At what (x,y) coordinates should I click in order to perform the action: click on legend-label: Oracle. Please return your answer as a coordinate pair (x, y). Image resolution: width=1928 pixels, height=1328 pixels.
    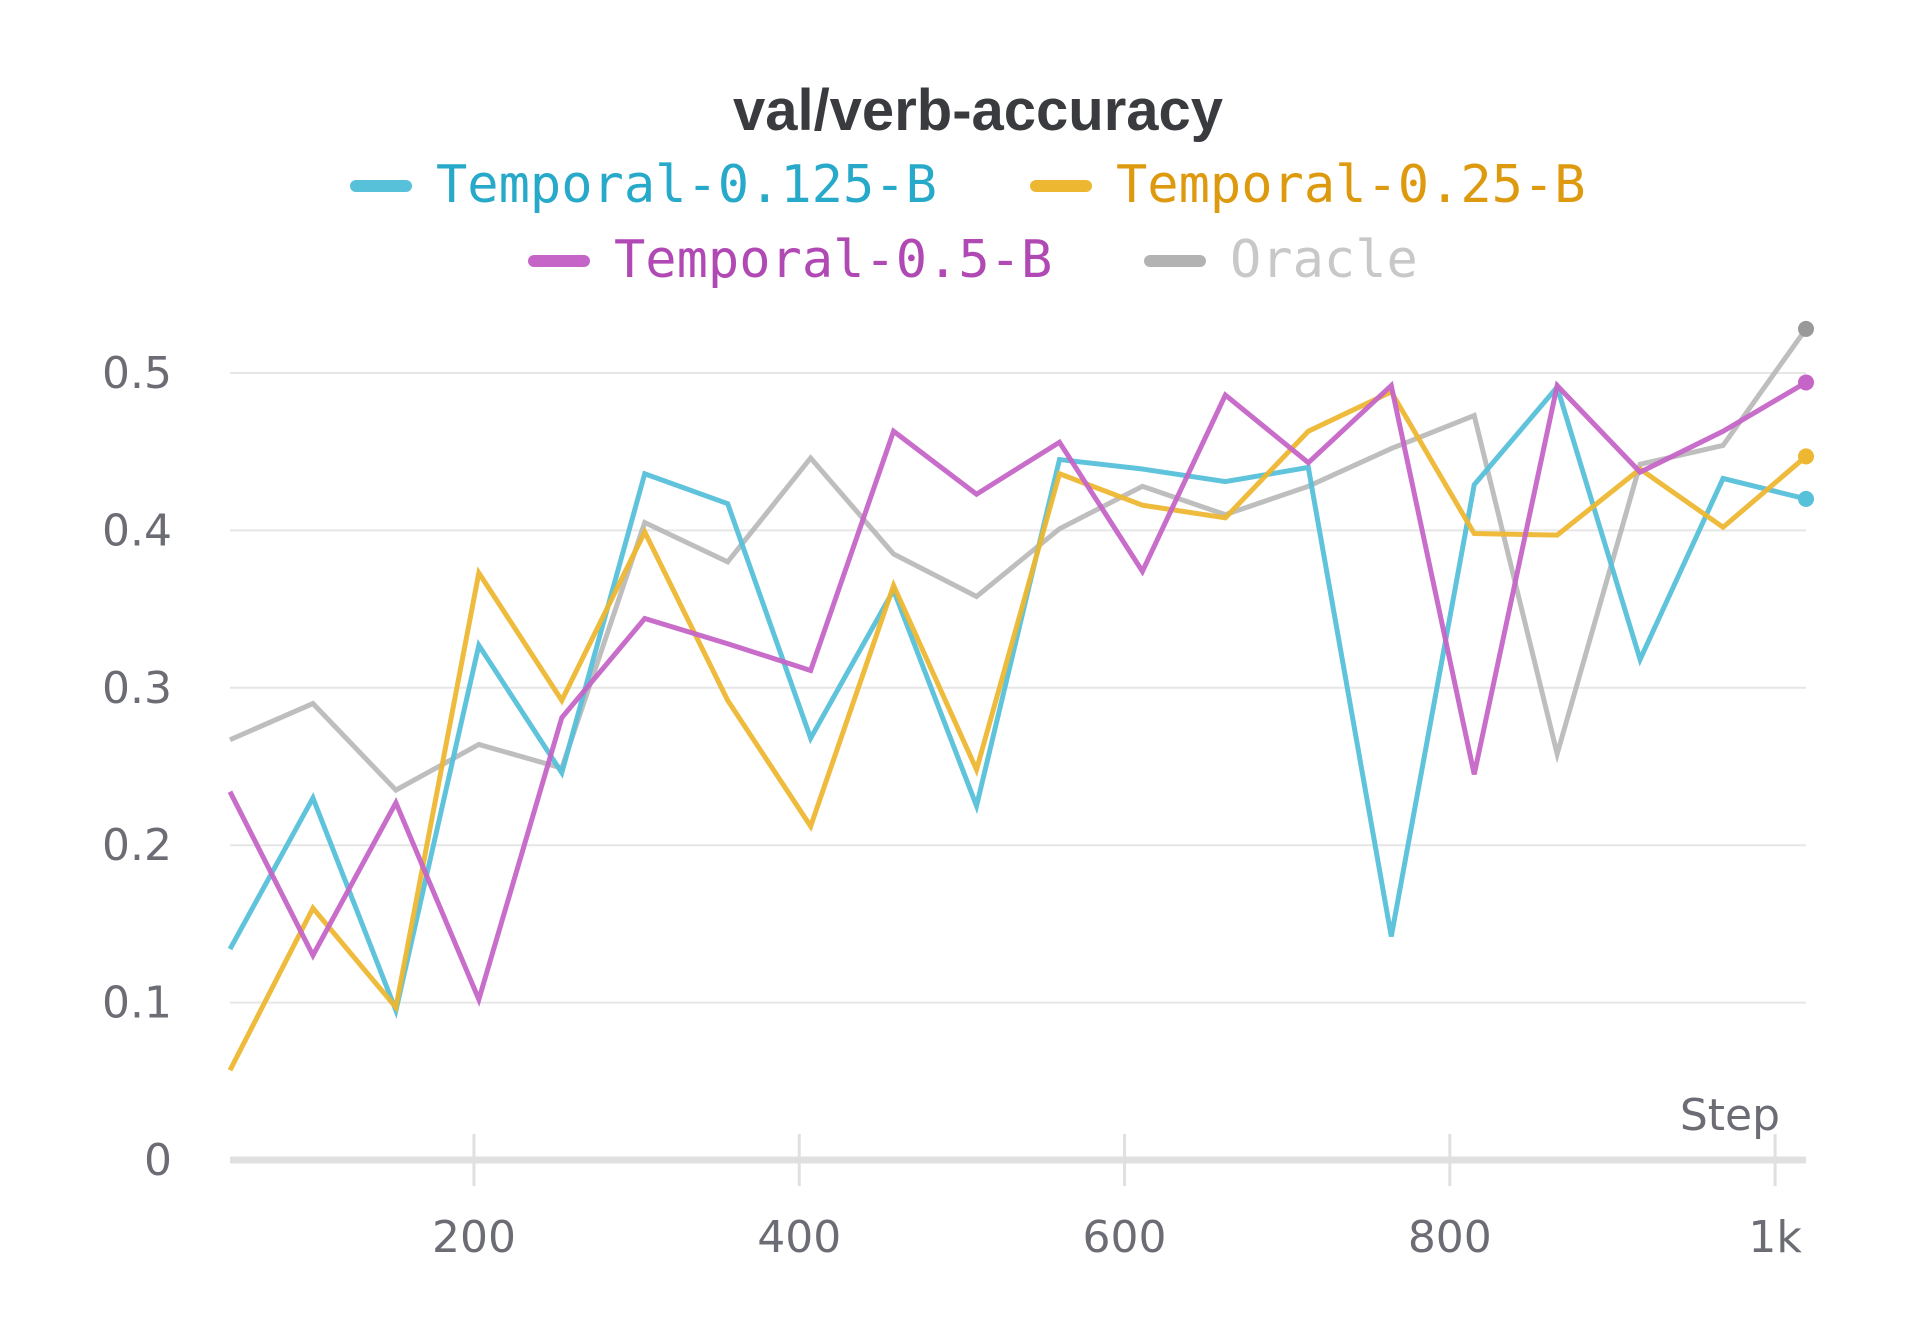
    Looking at the image, I should click on (1324, 260).